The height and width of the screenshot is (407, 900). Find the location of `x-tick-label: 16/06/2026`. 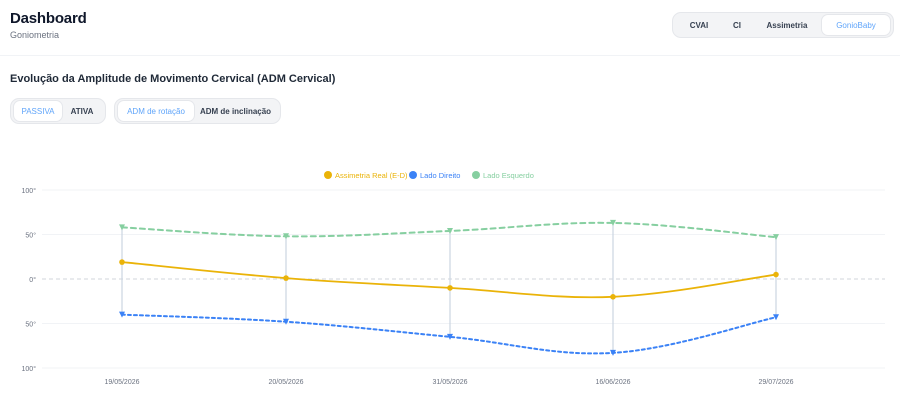

x-tick-label: 16/06/2026 is located at coordinates (612, 382).